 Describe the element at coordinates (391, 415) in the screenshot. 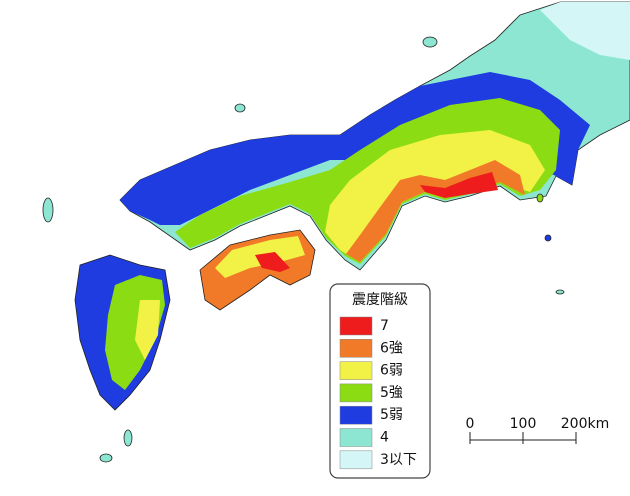

I see `legend-label: 5弱` at that location.